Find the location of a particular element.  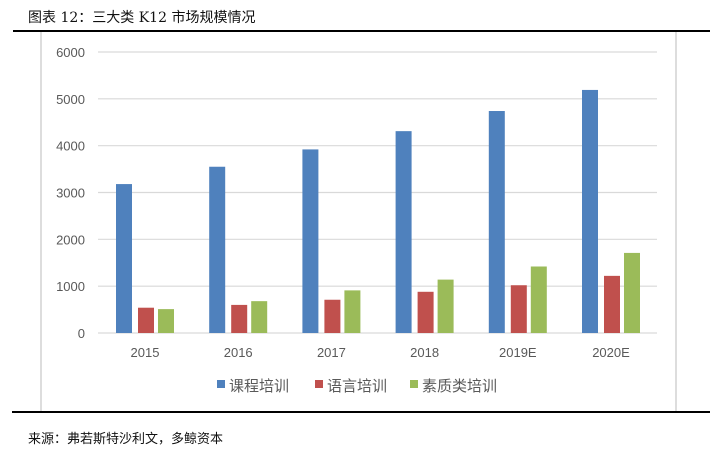

x-tick-label: 2017 is located at coordinates (331, 352).